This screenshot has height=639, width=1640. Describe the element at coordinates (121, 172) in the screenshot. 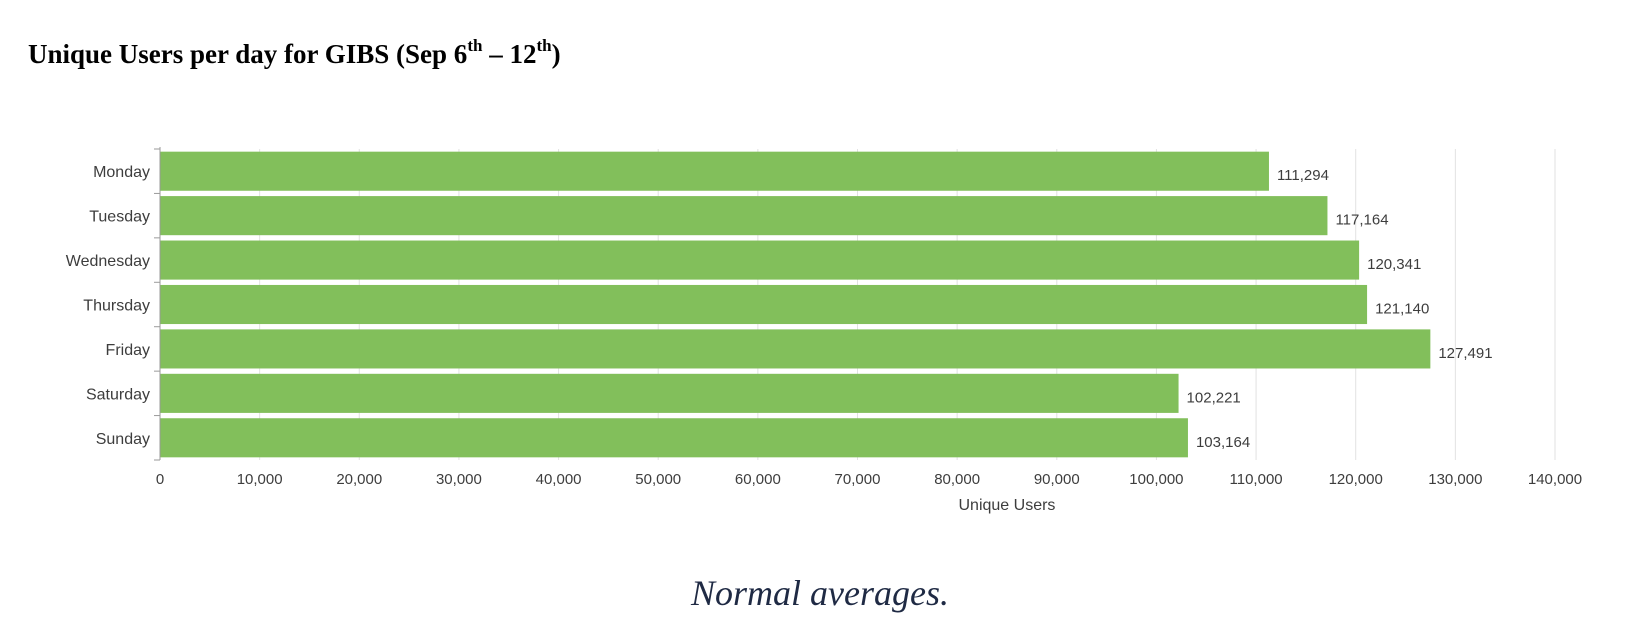

I see `y-tick-label: Monday` at that location.